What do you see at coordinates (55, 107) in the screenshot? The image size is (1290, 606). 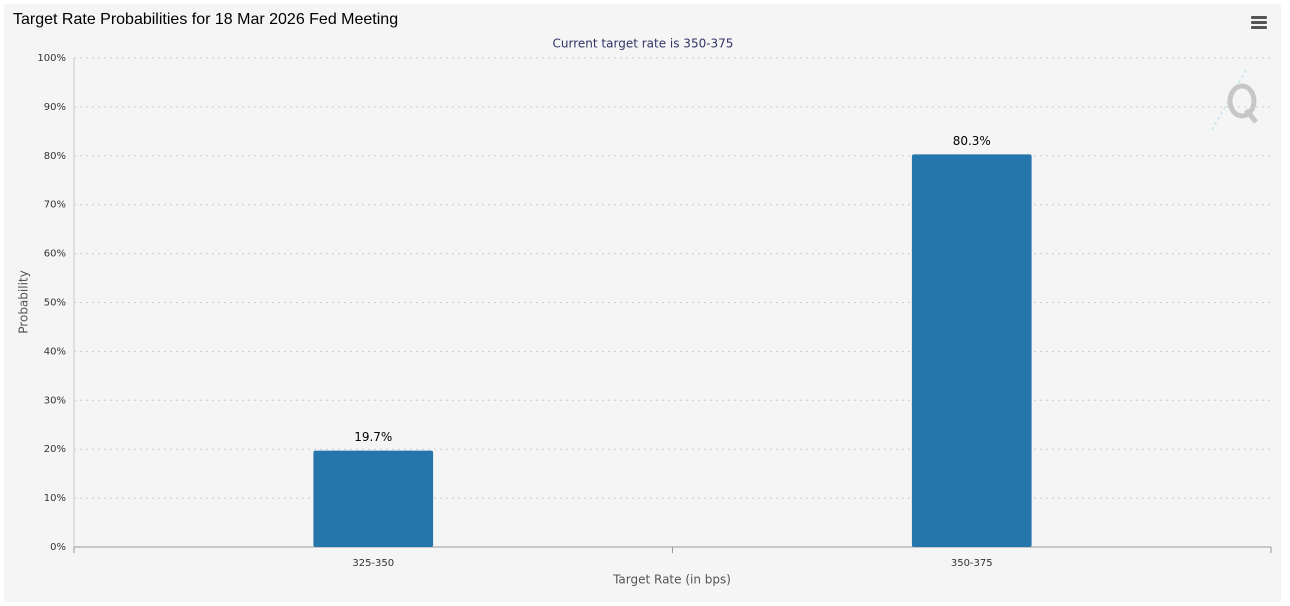 I see `y-tick-label: 90%` at bounding box center [55, 107].